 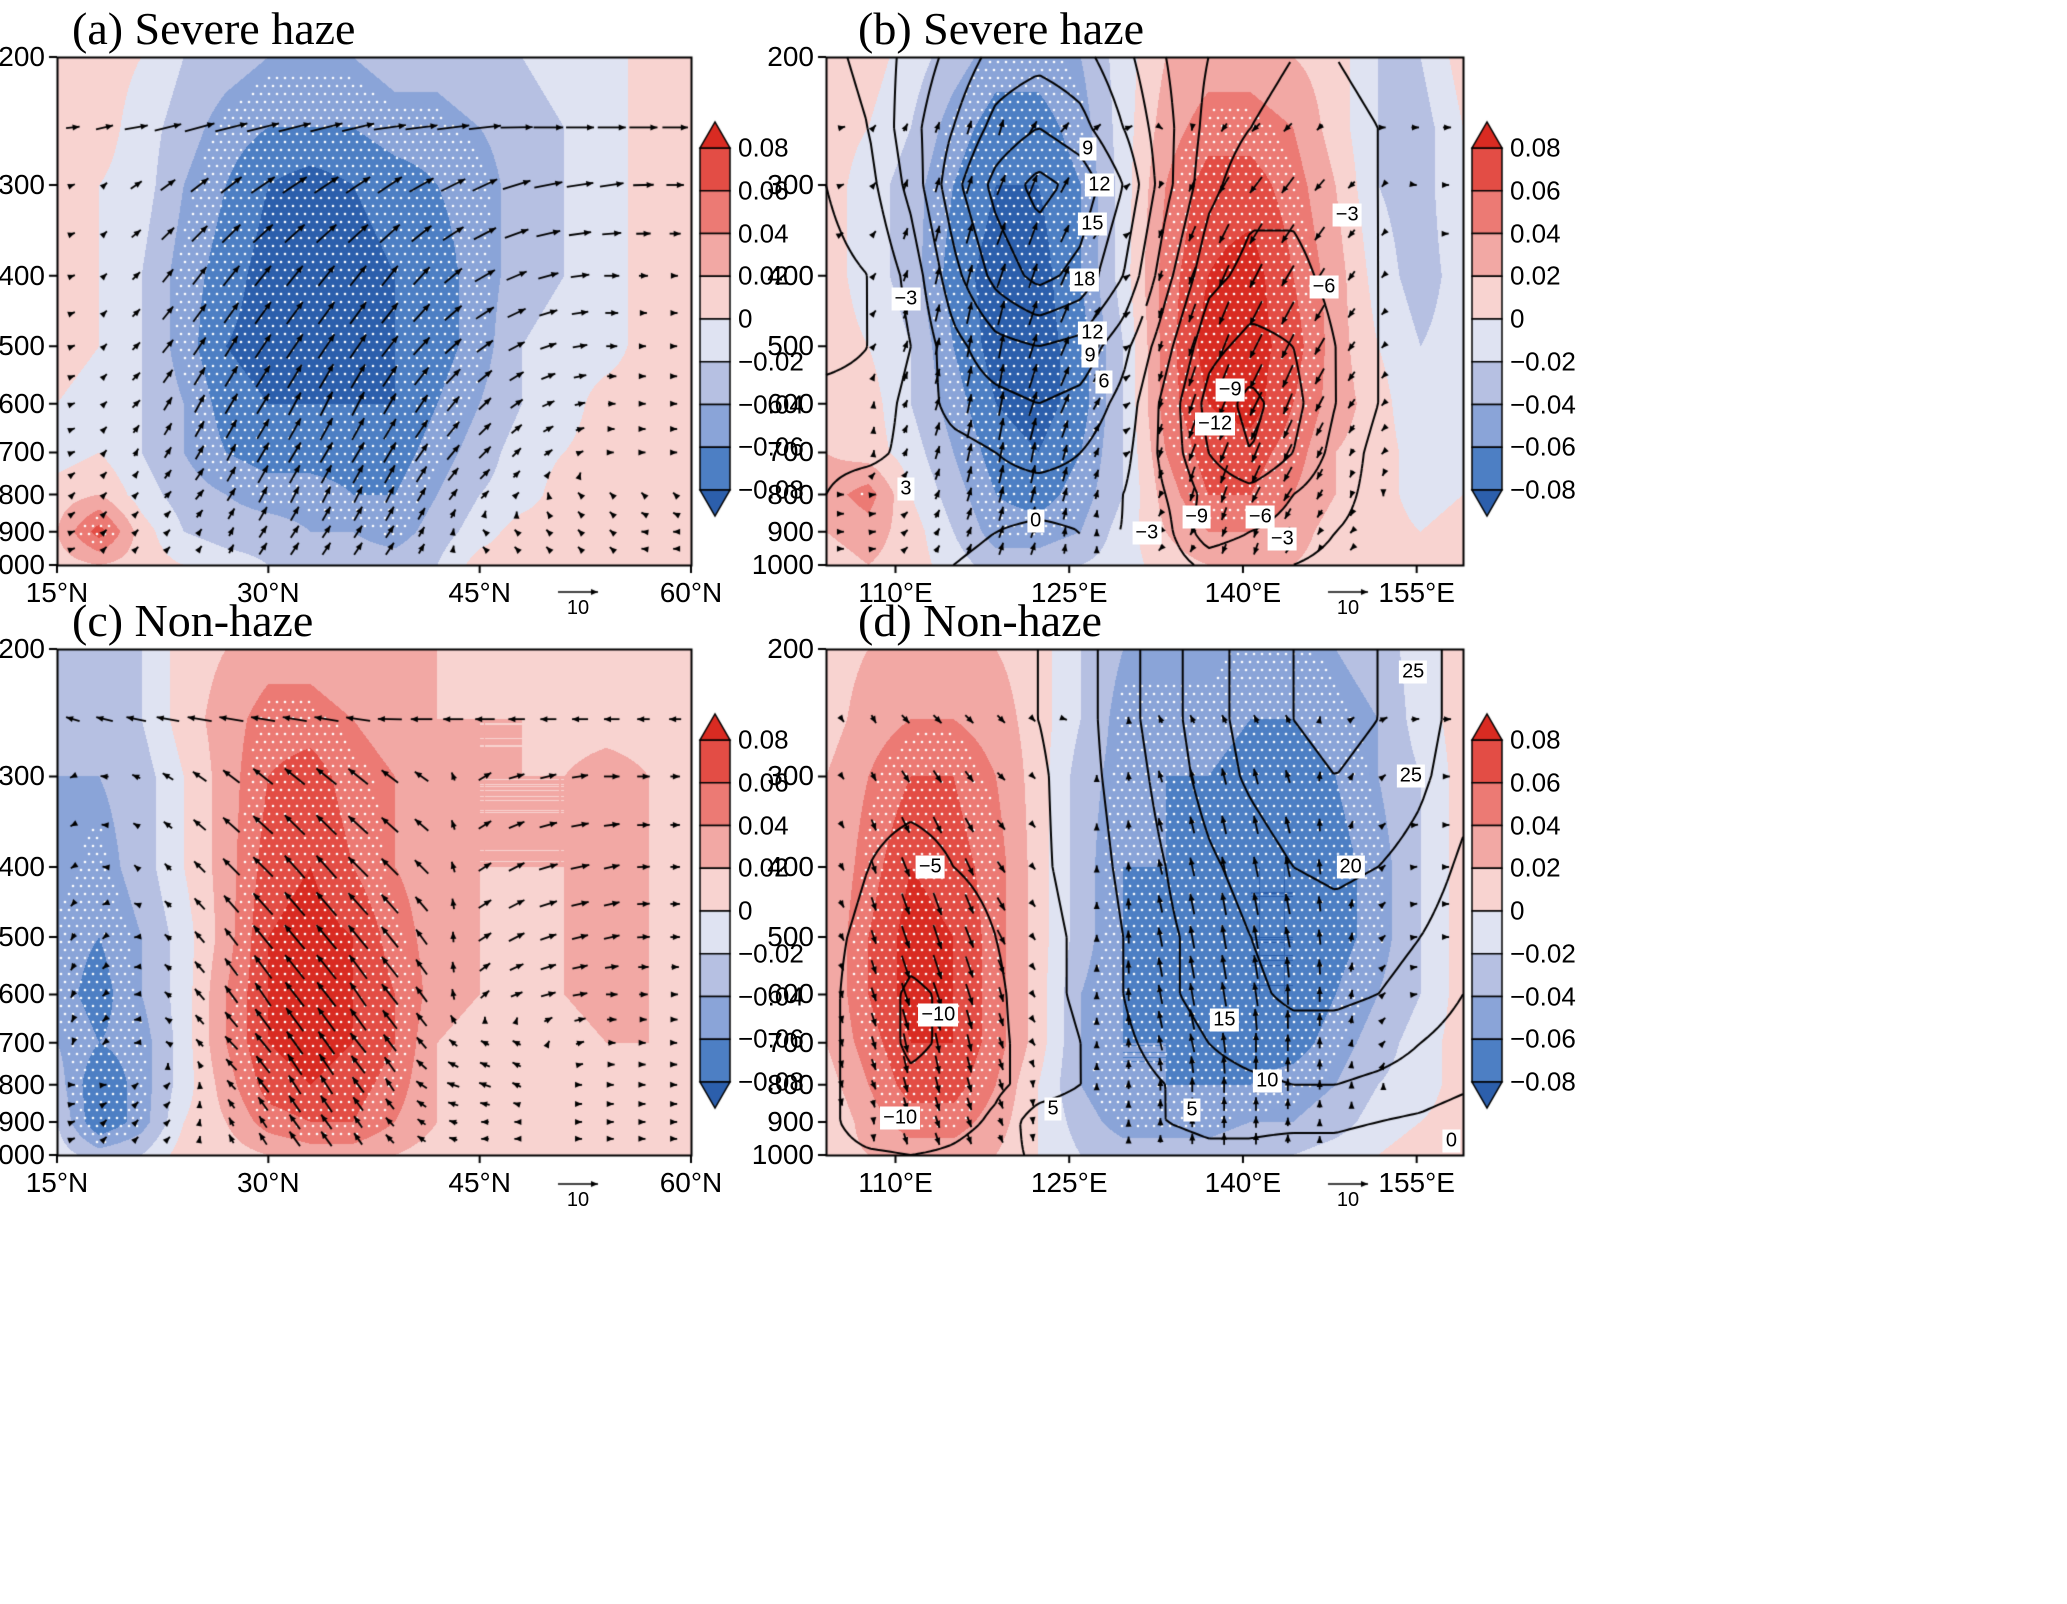 I want to click on contour-label: 0, so click(x=1036, y=521).